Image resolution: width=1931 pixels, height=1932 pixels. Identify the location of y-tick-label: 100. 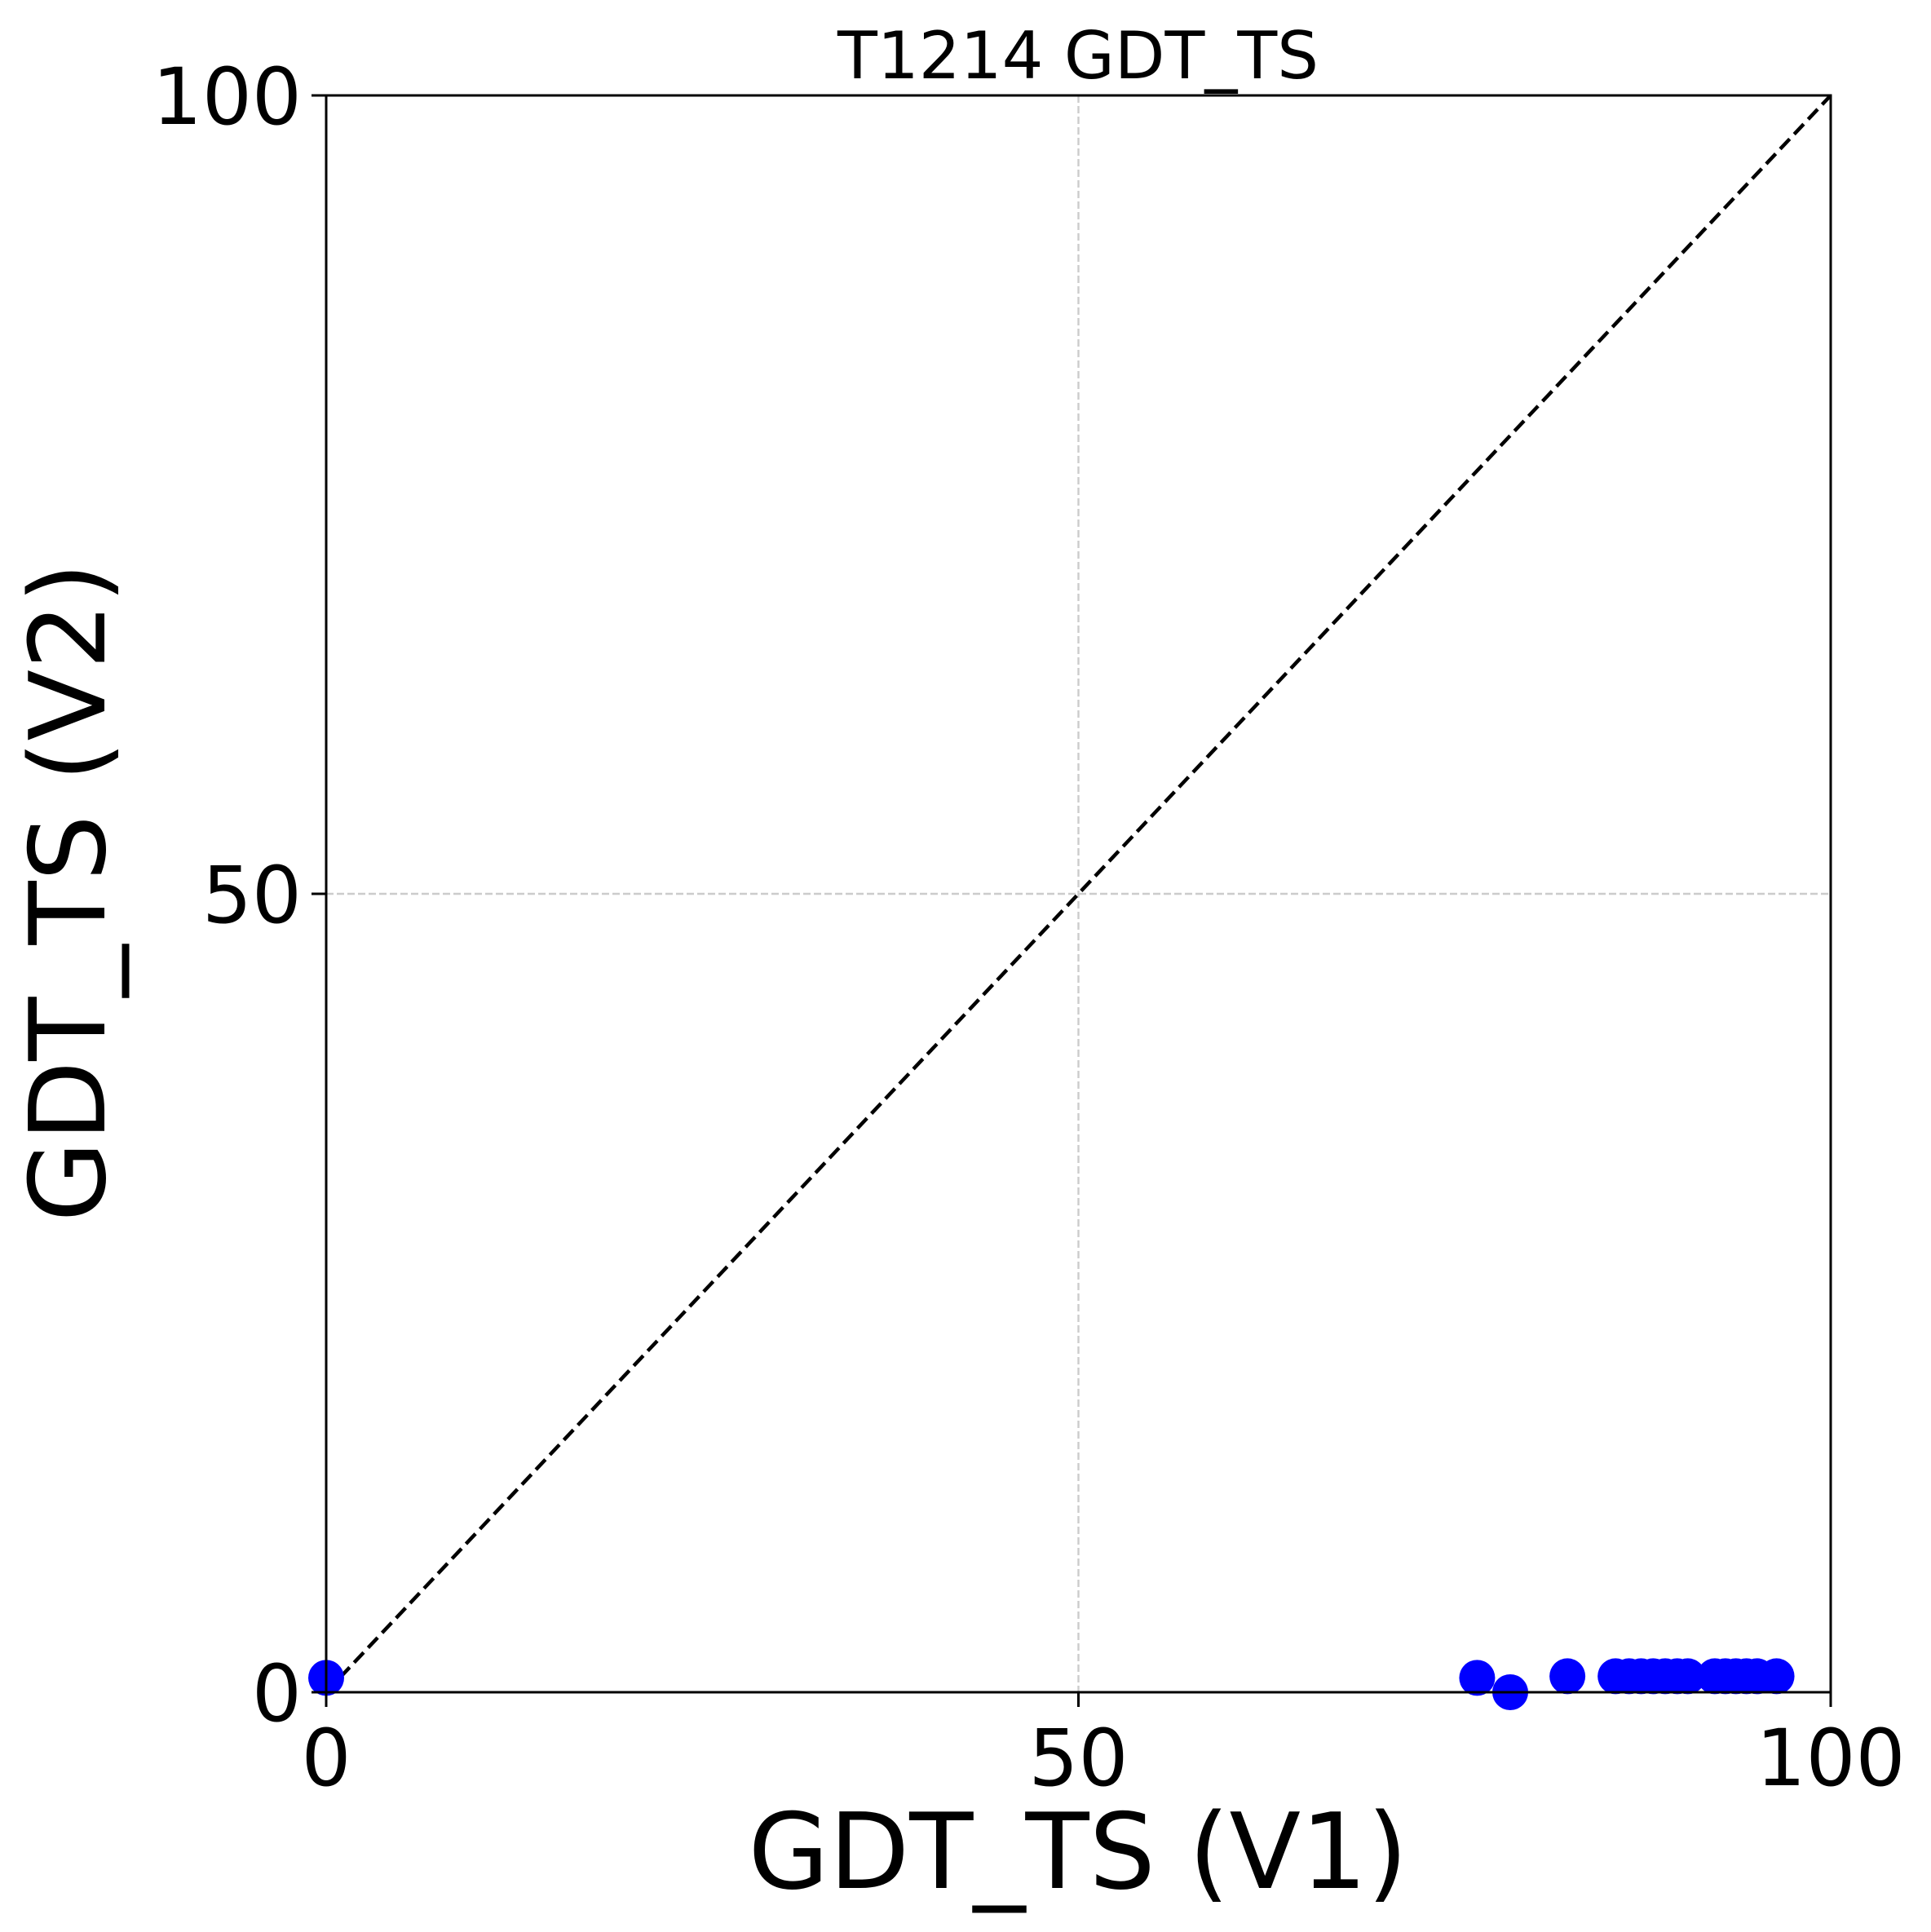
(227, 97).